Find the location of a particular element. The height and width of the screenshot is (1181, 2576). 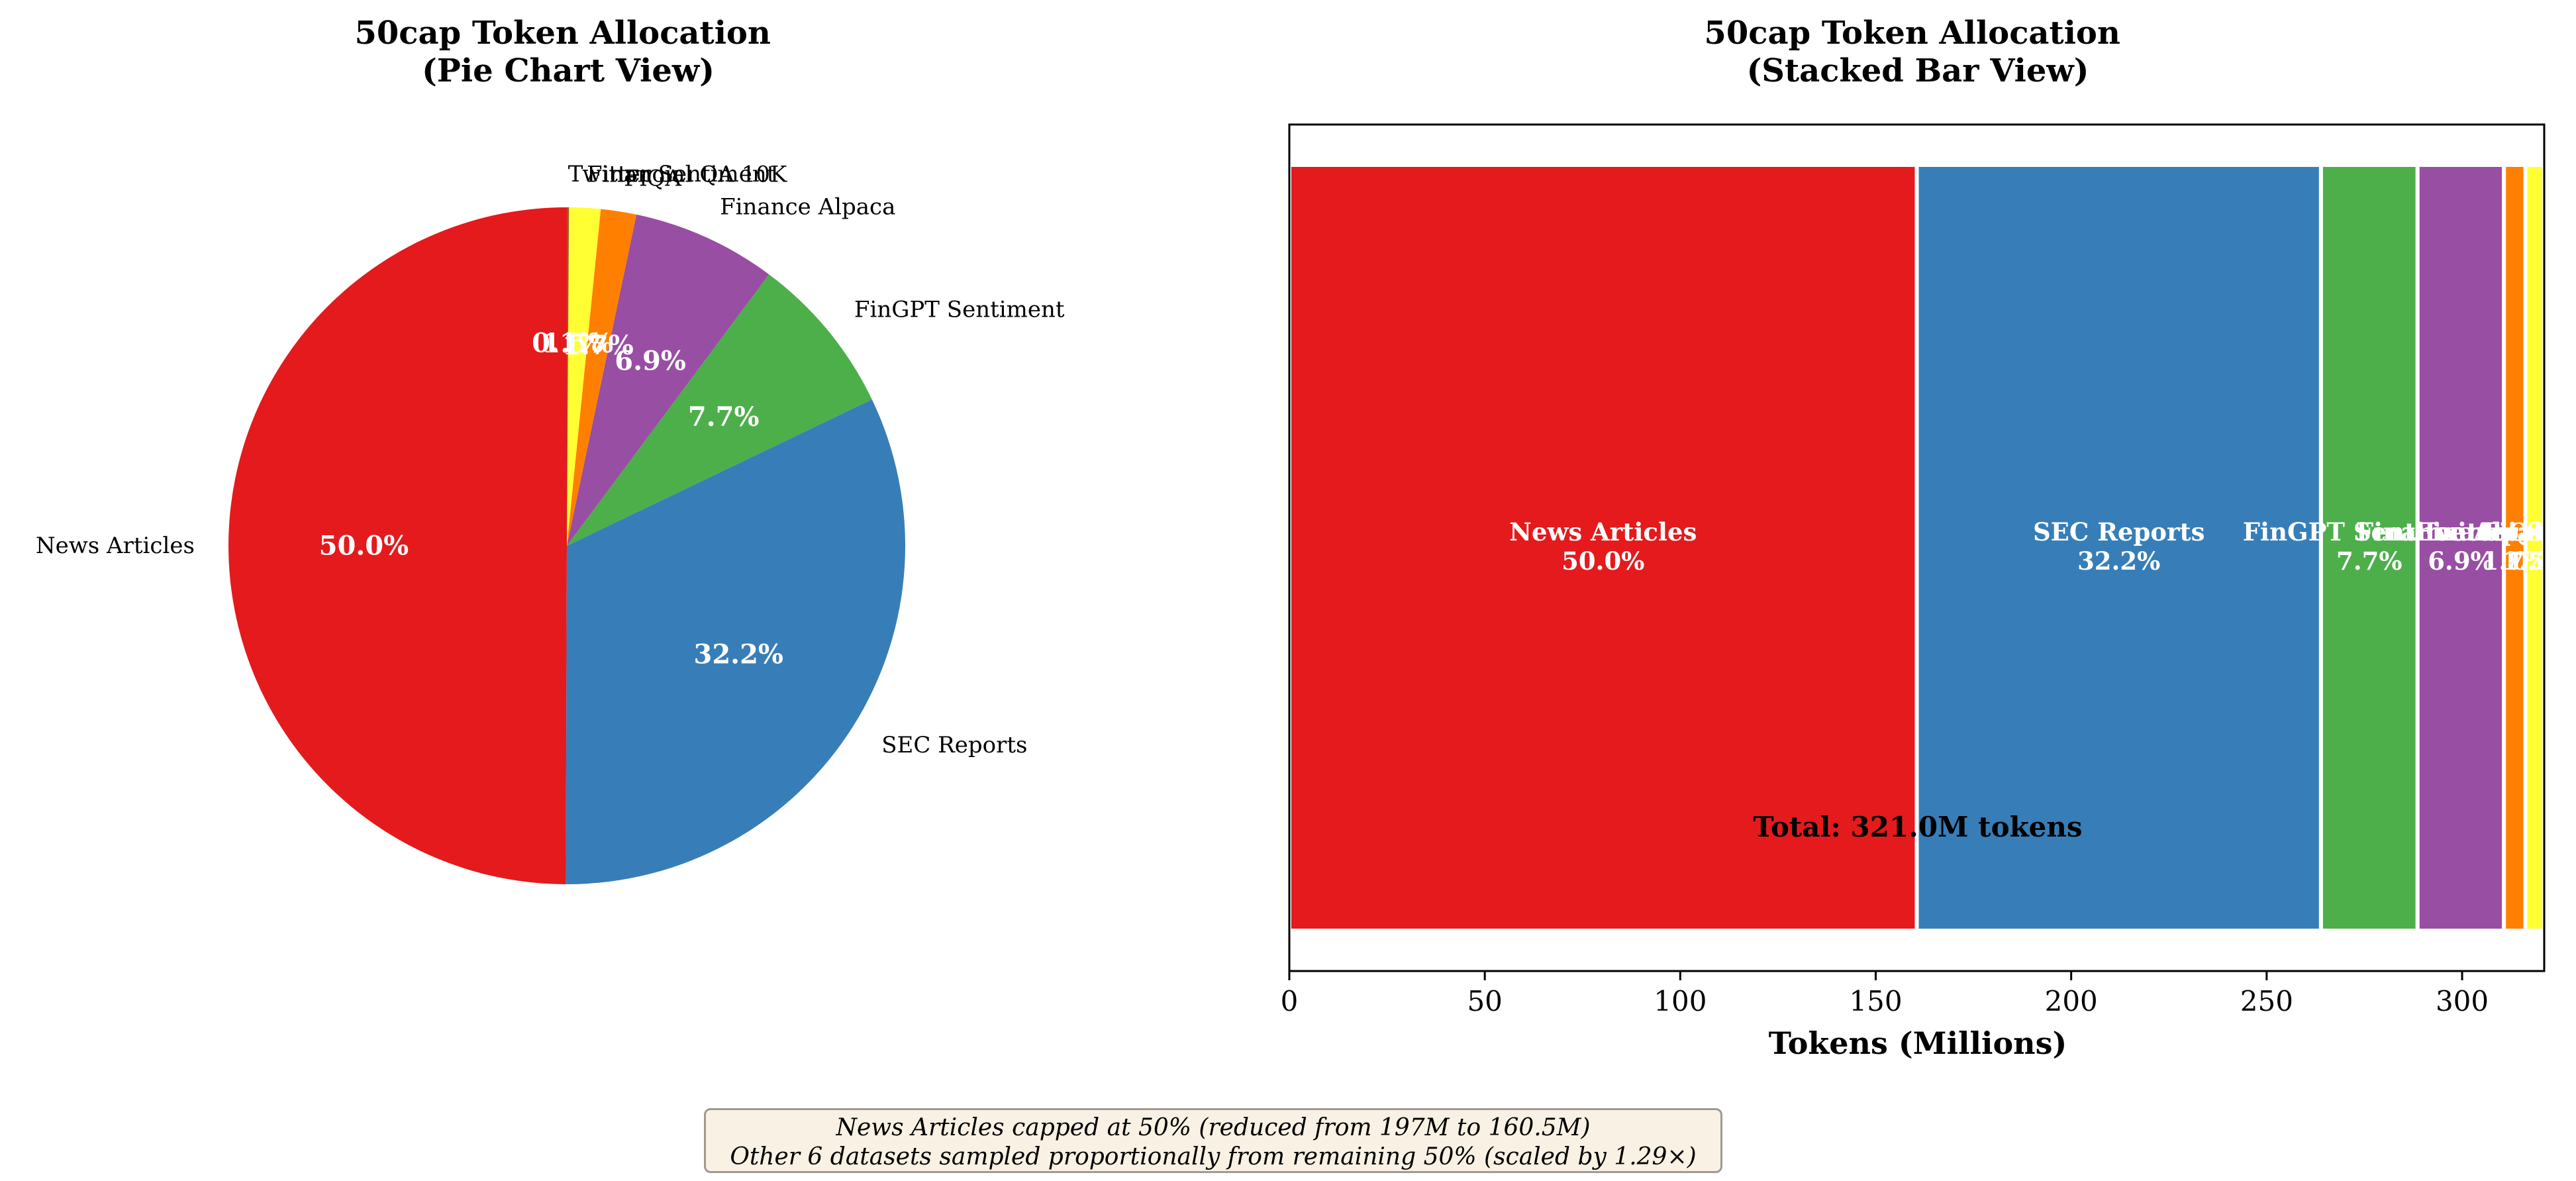

bar-segment-fiqa is located at coordinates (2515, 548).